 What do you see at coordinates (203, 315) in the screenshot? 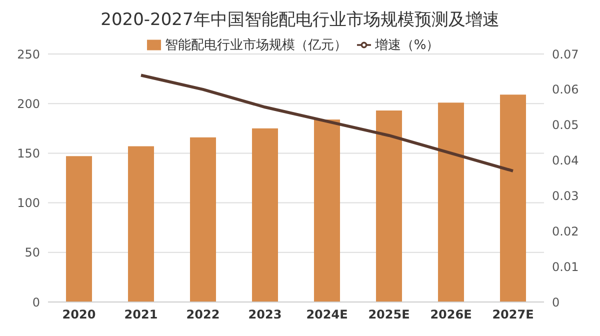
I see `x-tick-label: 2022` at bounding box center [203, 315].